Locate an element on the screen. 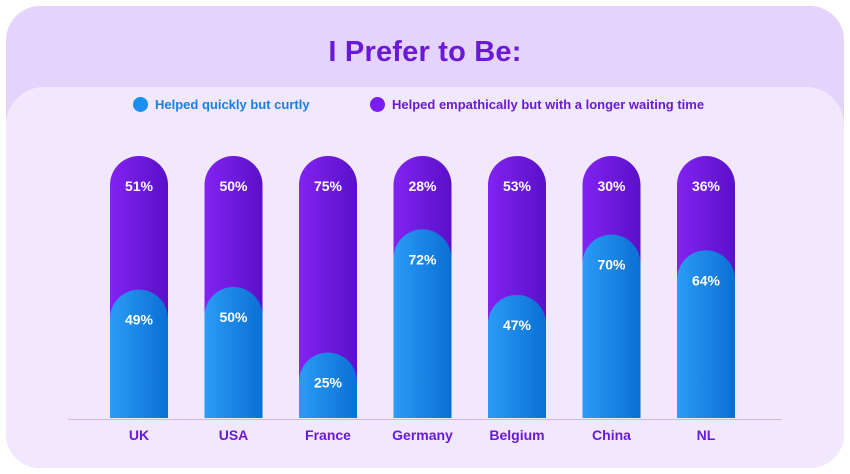 The height and width of the screenshot is (474, 850). category-label: Belgium is located at coordinates (516, 435).